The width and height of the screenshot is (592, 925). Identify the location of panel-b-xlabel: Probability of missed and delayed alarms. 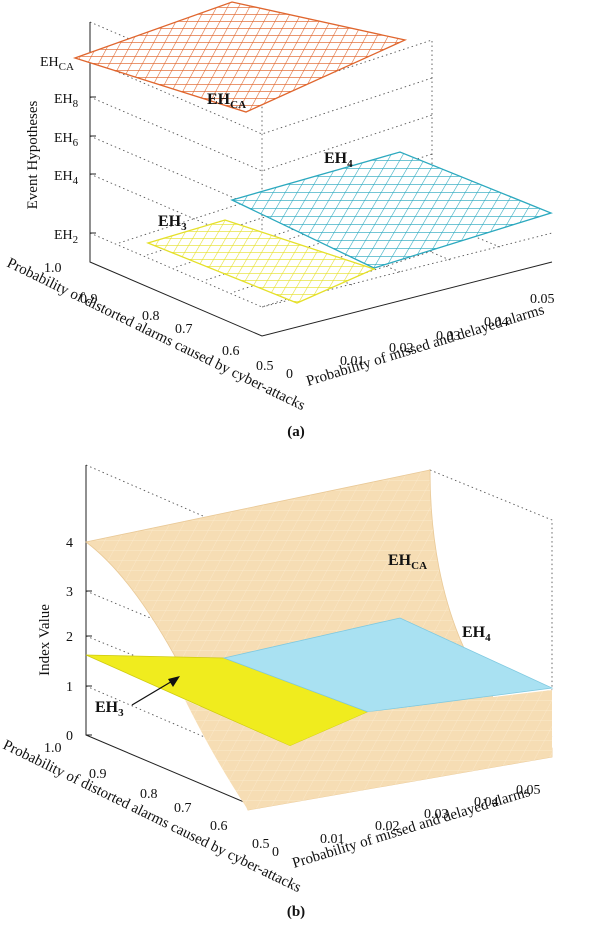
(411, 828).